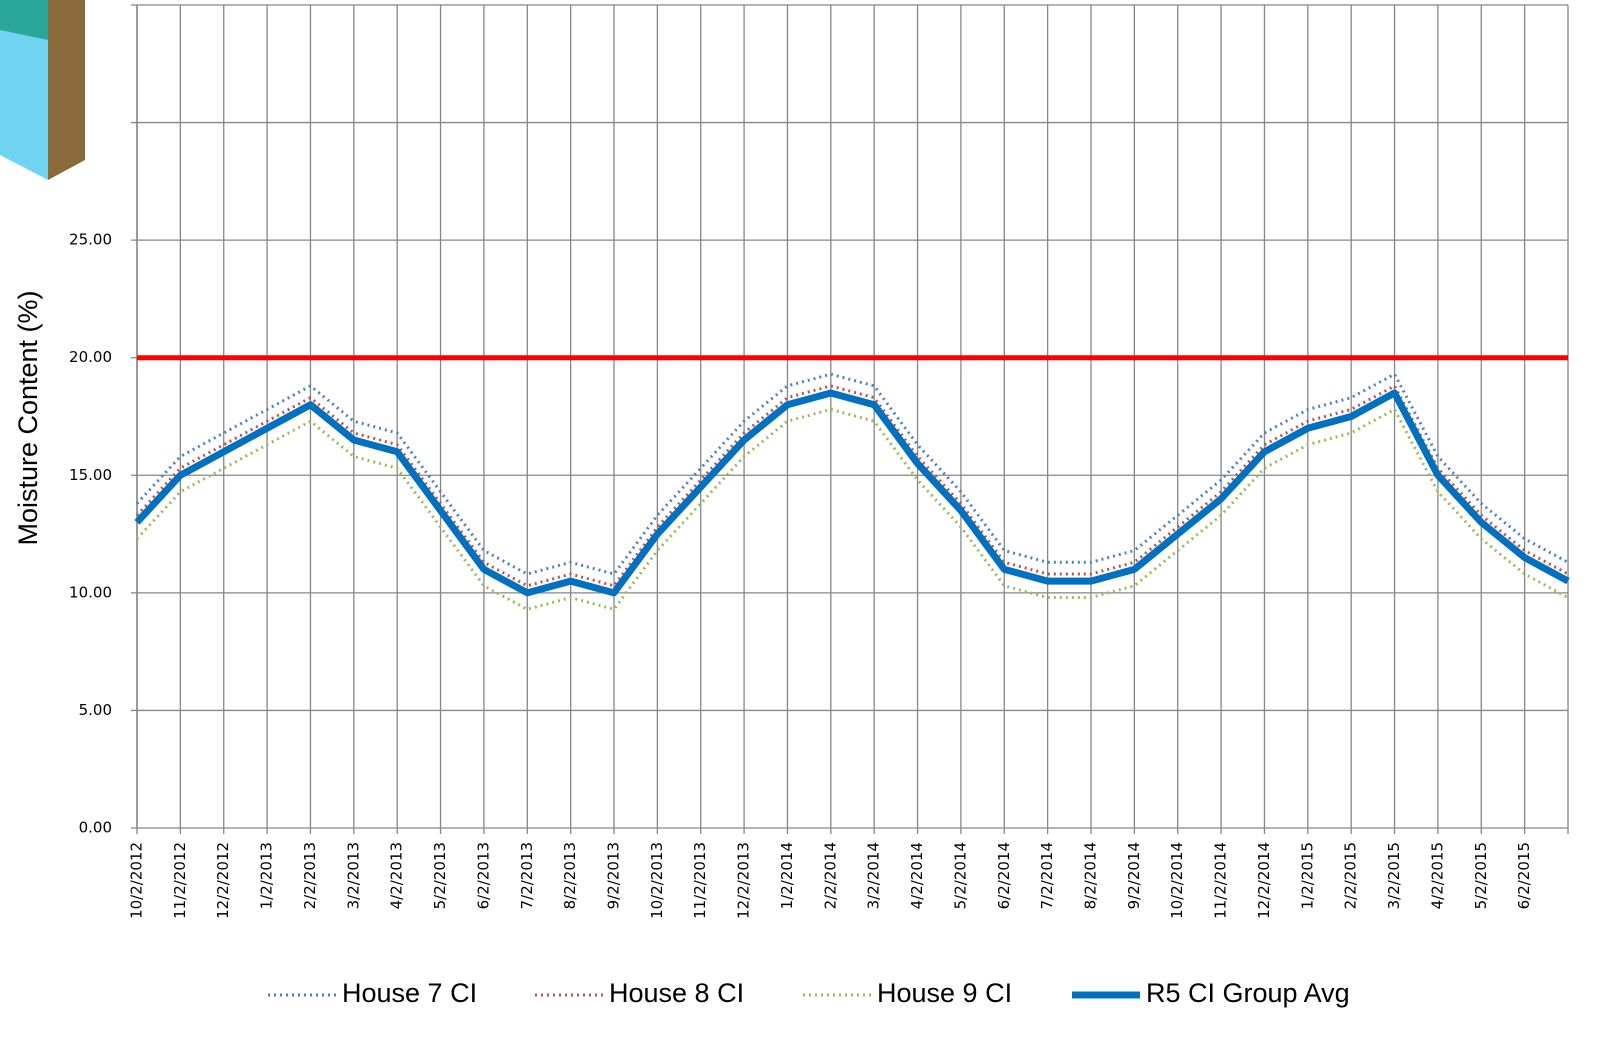 The image size is (1619, 1045). What do you see at coordinates (1047, 875) in the screenshot?
I see `x-tick-label: 7/2/2014` at bounding box center [1047, 875].